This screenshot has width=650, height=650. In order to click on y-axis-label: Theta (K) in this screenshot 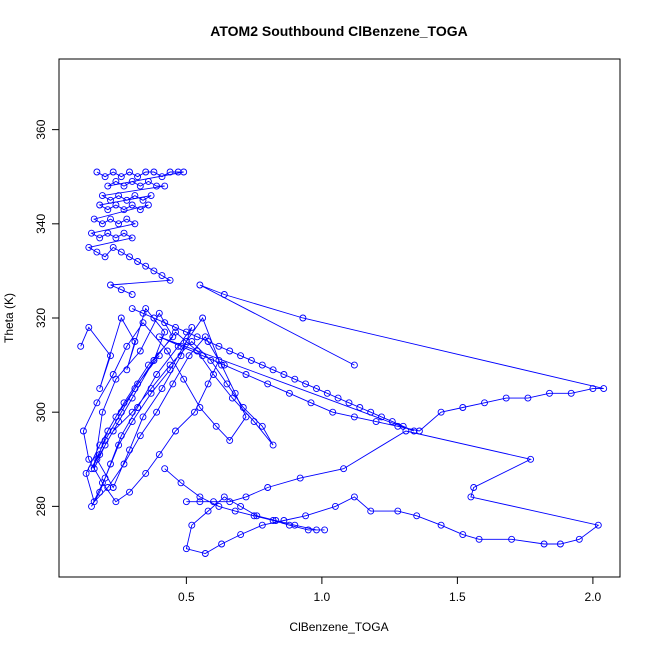, I will do `click(9, 318)`.